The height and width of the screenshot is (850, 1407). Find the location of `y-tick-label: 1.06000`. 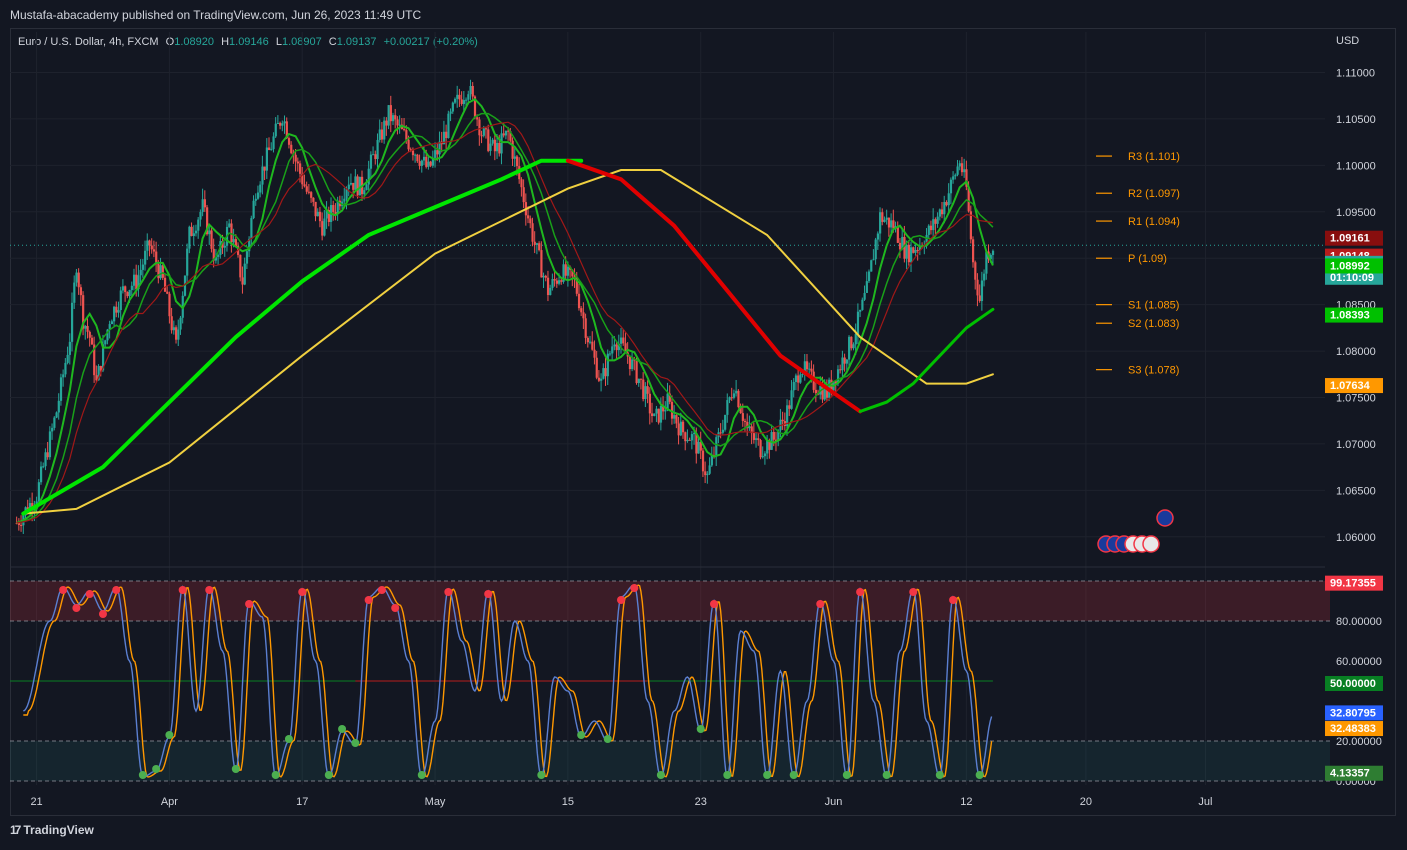

y-tick-label: 1.06000 is located at coordinates (1356, 538).